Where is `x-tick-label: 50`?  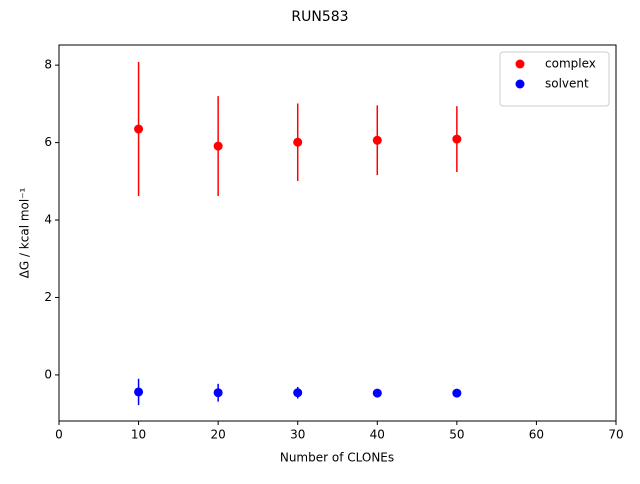 x-tick-label: 50 is located at coordinates (456, 435).